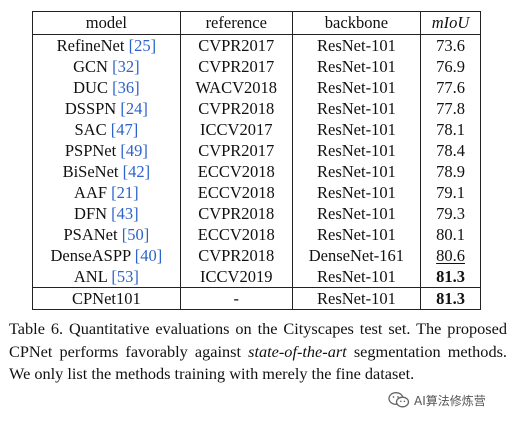 The image size is (513, 421). What do you see at coordinates (90, 171) in the screenshot?
I see `model-name: BiSeNet` at bounding box center [90, 171].